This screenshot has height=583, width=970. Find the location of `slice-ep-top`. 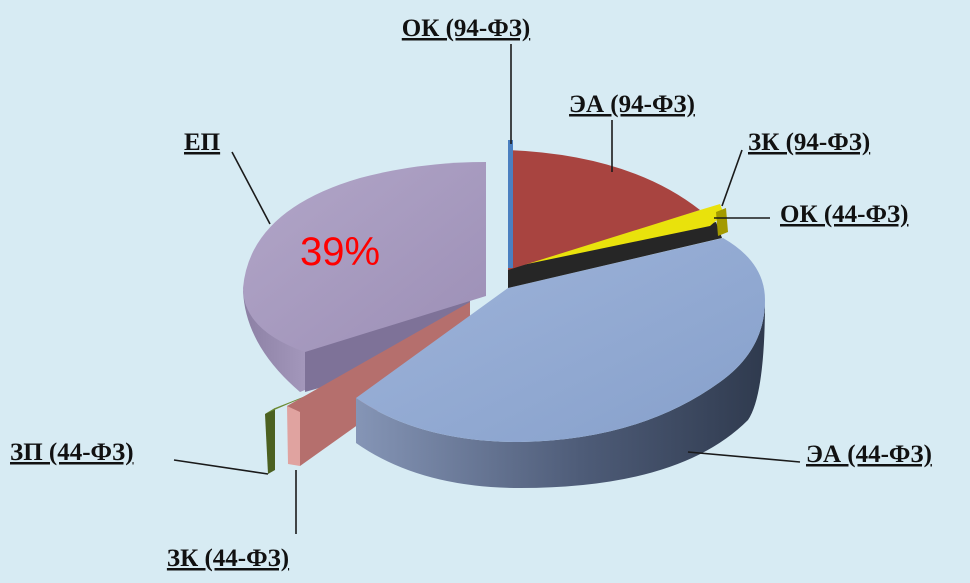

slice-ep-top is located at coordinates (364, 257).